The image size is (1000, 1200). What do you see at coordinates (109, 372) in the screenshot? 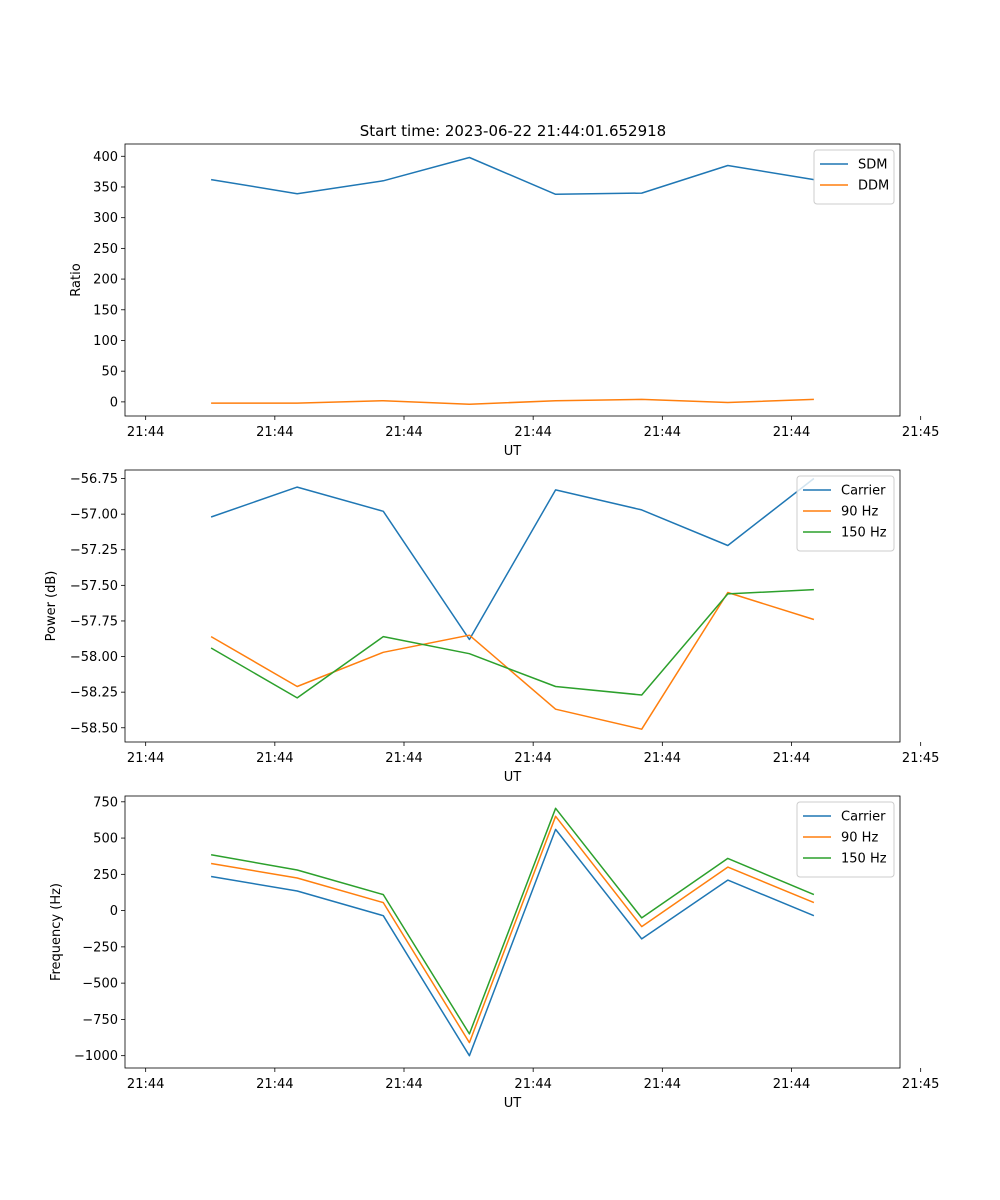
I see `y-tick-label: 50` at bounding box center [109, 372].